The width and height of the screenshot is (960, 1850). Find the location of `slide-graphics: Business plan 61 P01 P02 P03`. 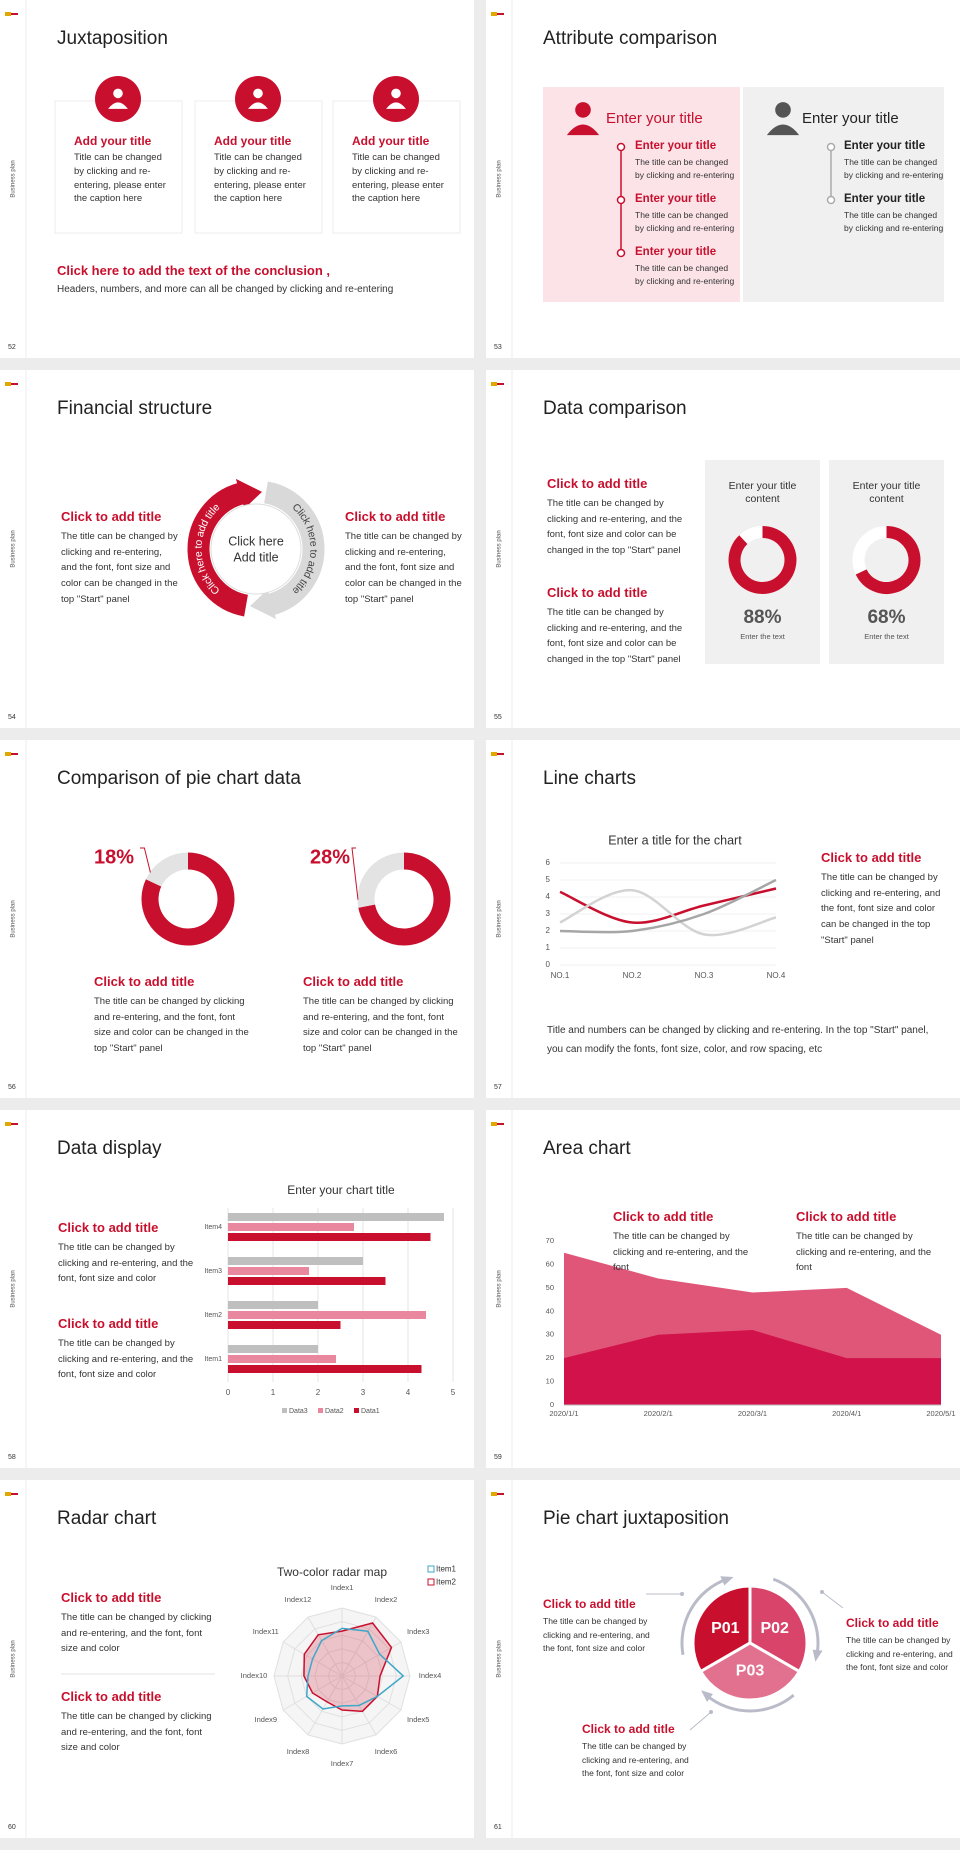

slide-graphics: Business plan 61 P01 P02 P03 is located at coordinates (667, 1659).